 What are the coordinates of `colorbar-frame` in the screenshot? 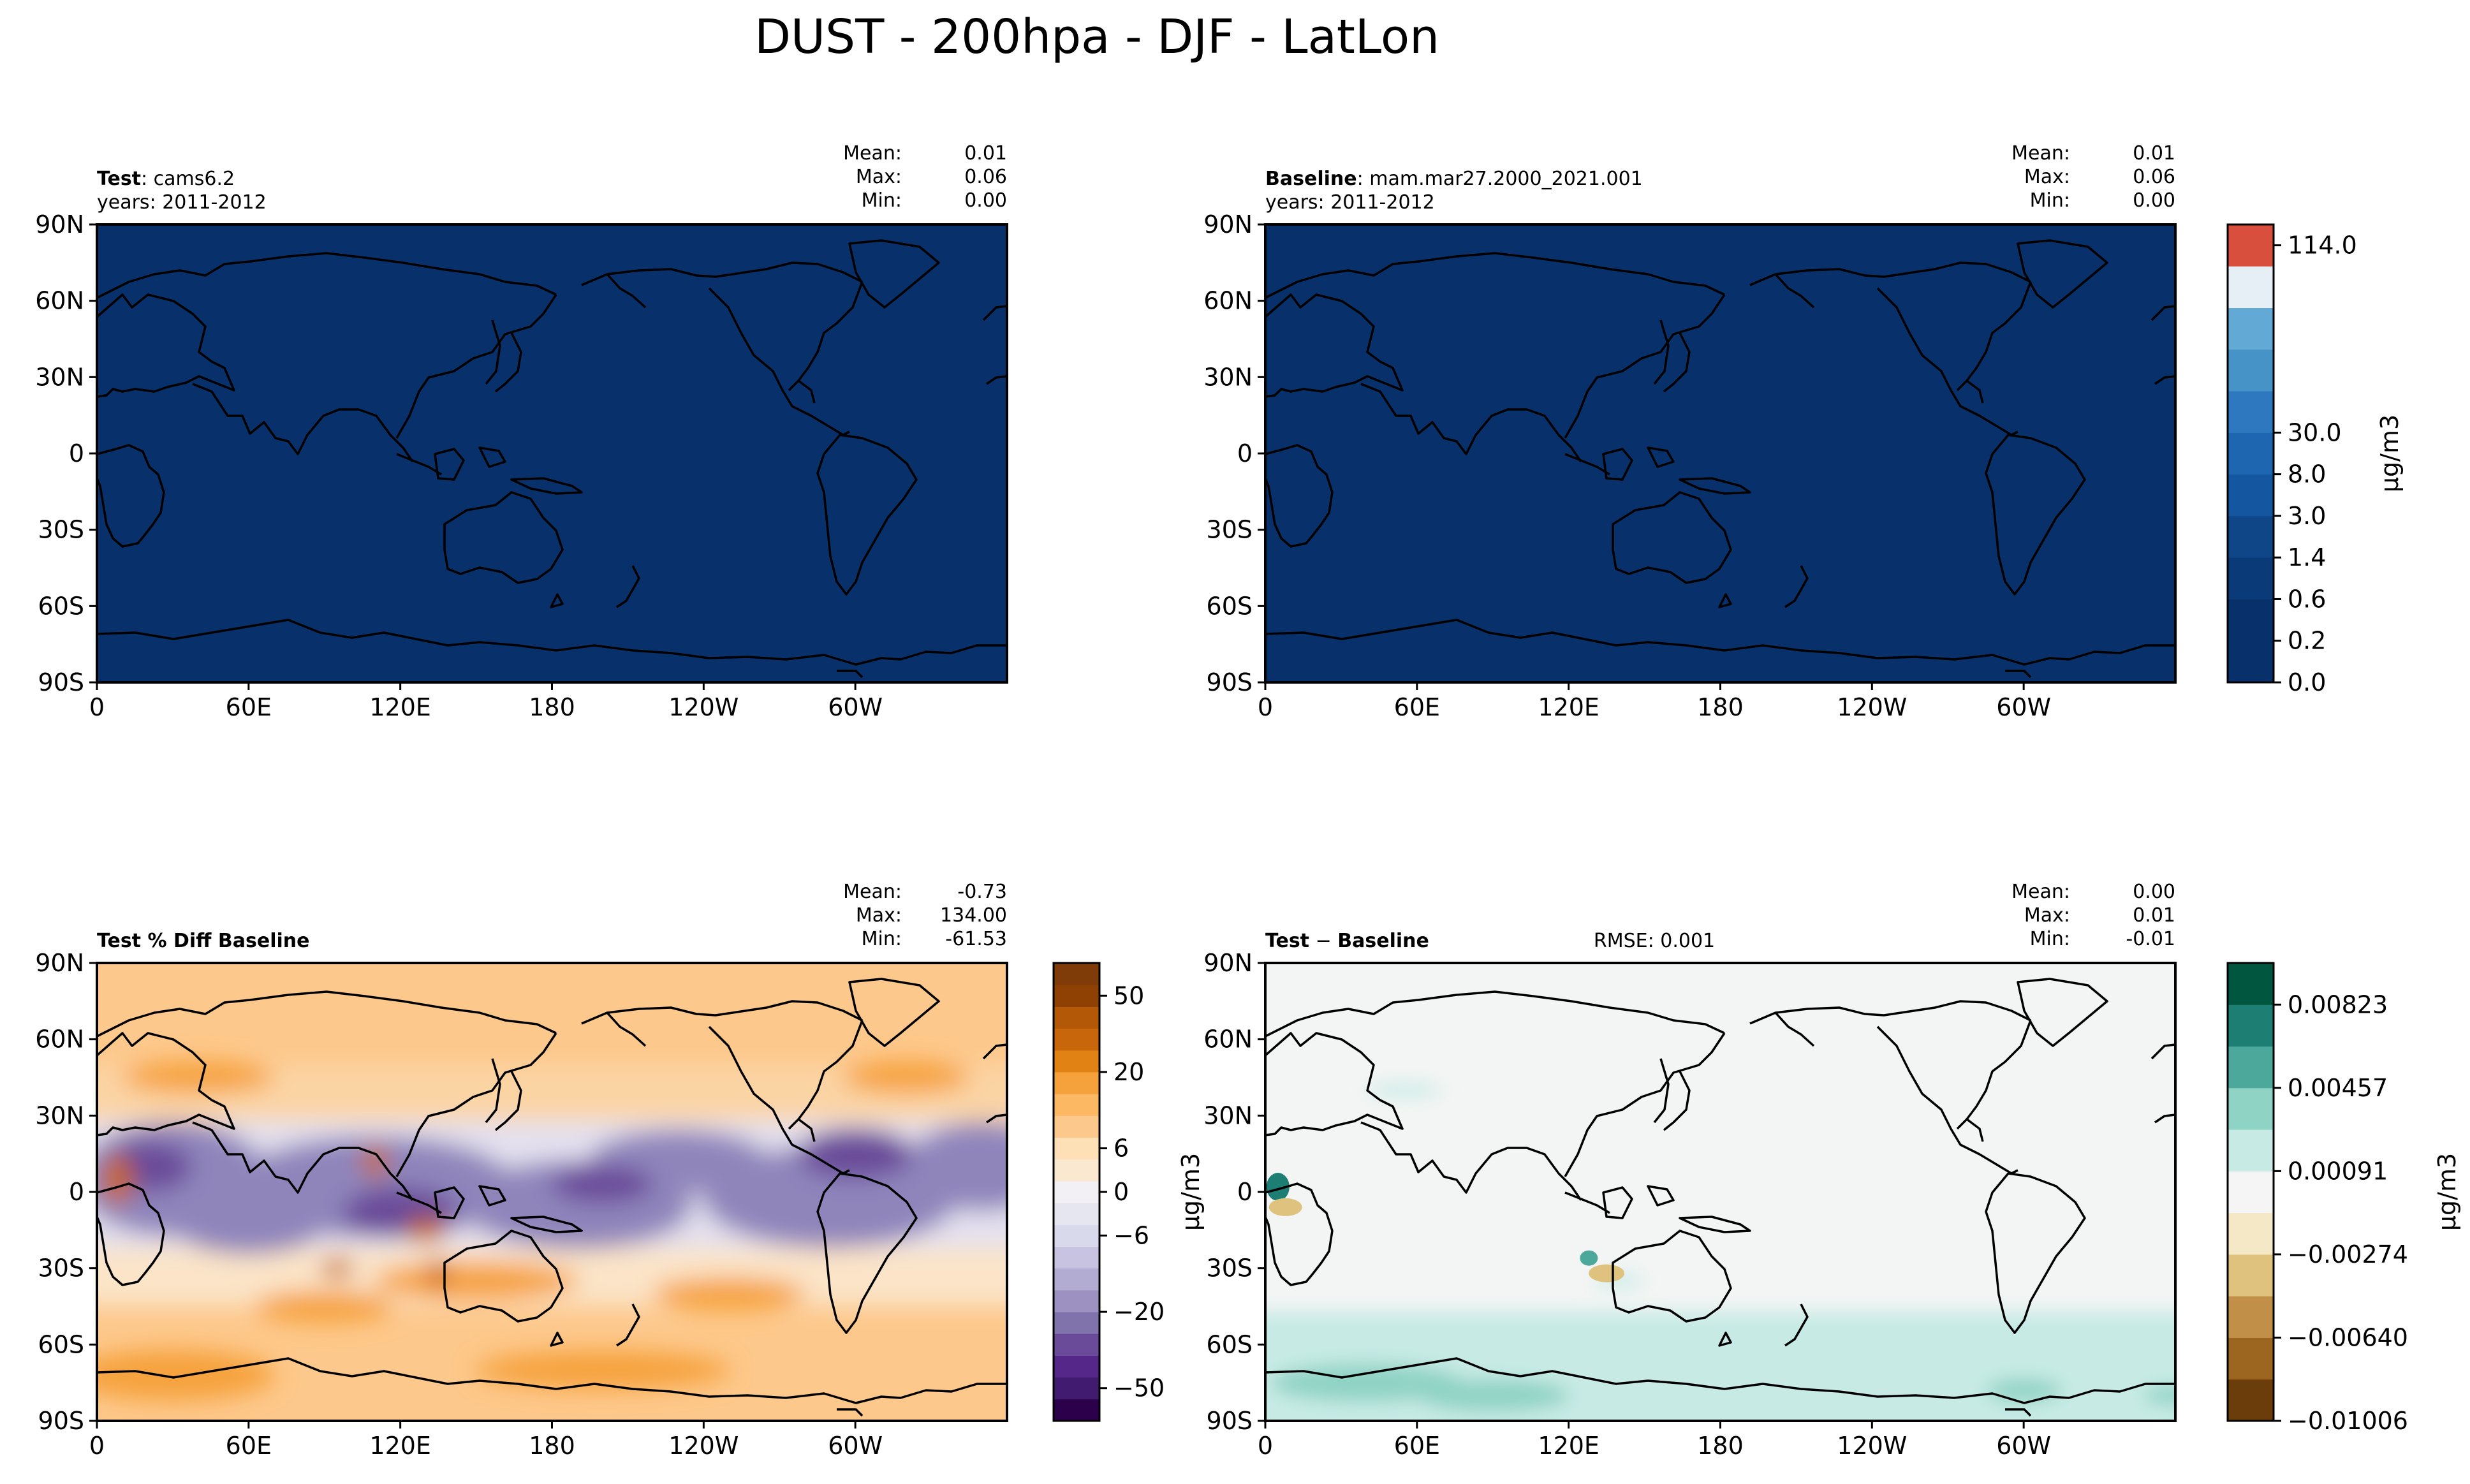 It's located at (2251, 453).